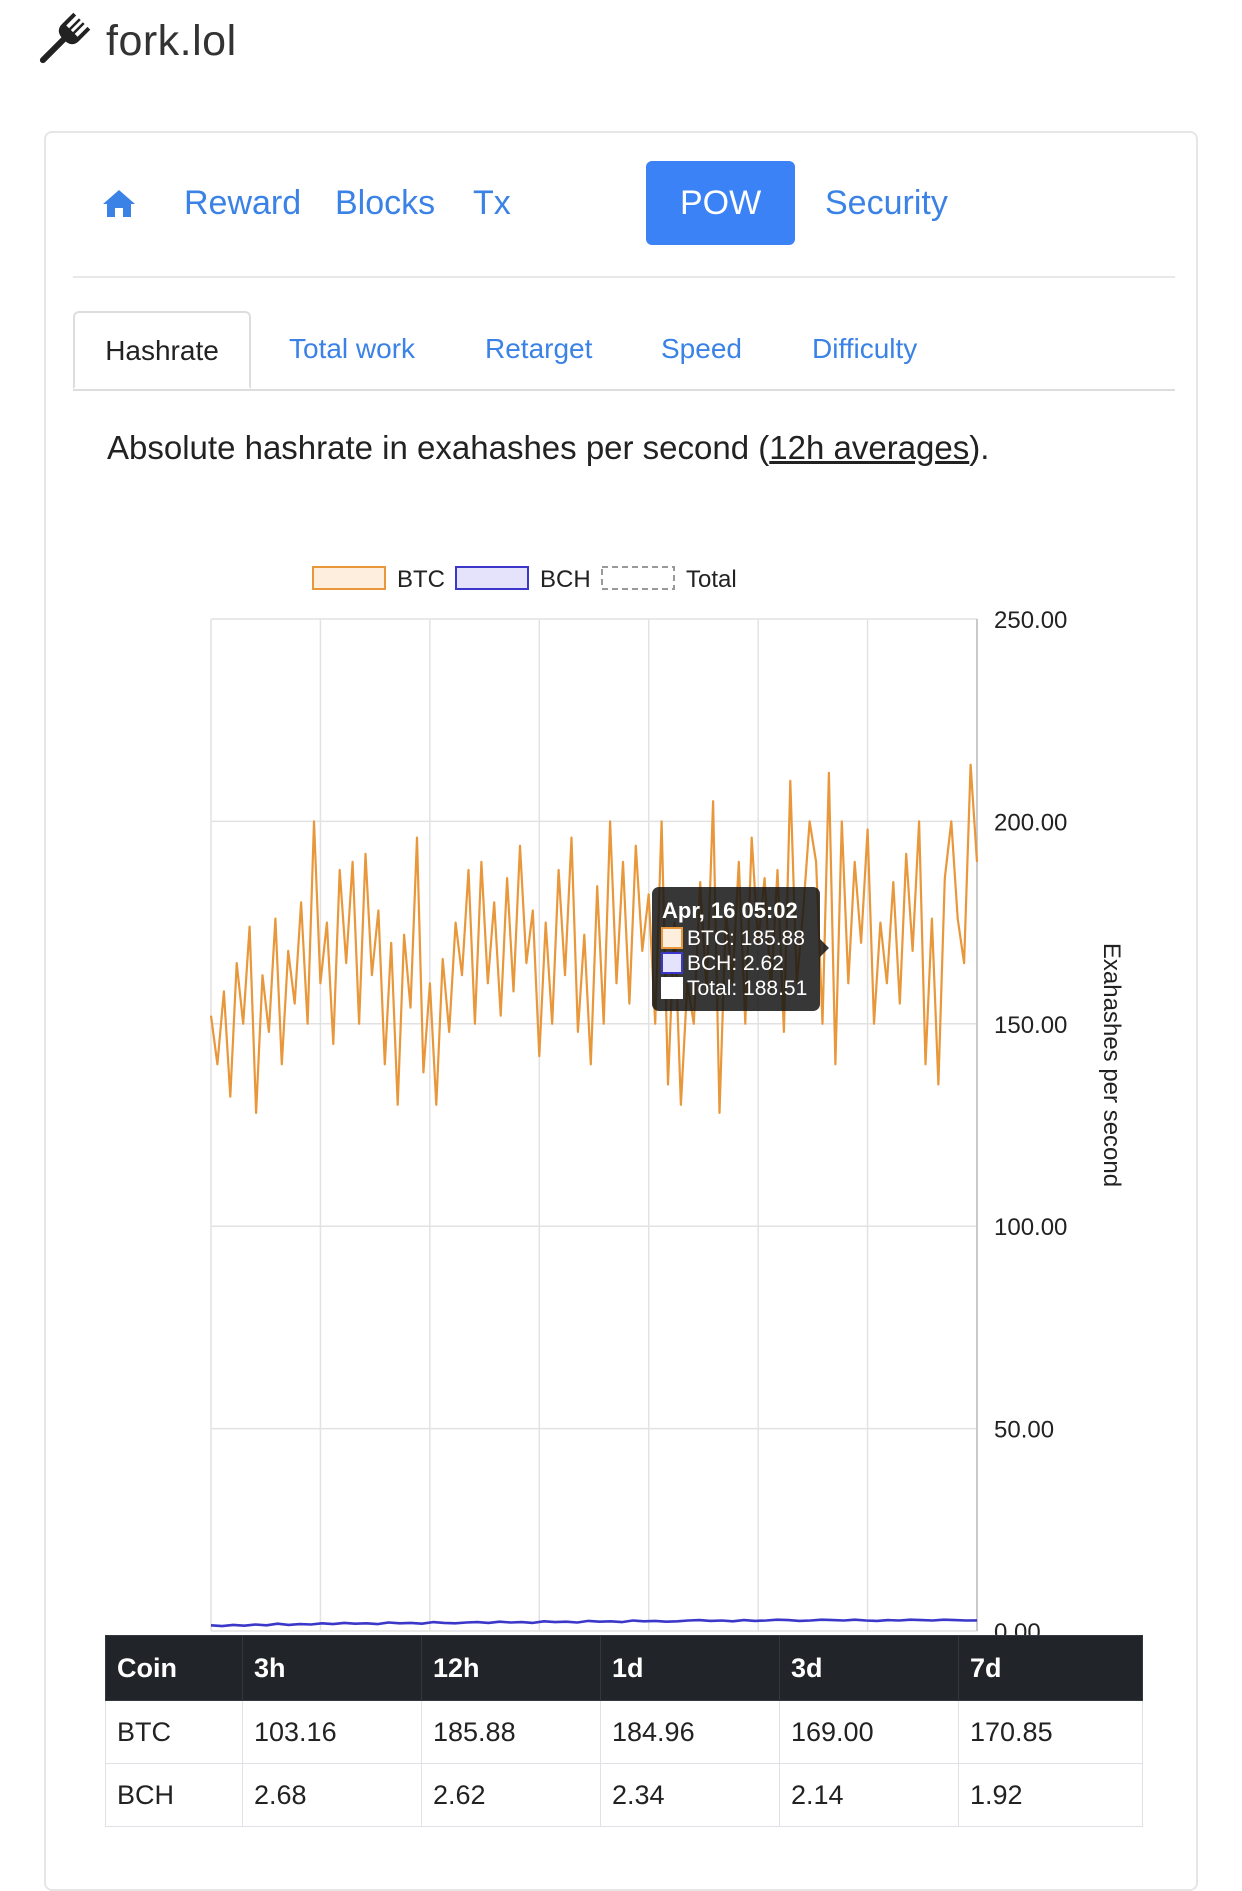  I want to click on nav-blocks: Blocks, so click(385, 203).